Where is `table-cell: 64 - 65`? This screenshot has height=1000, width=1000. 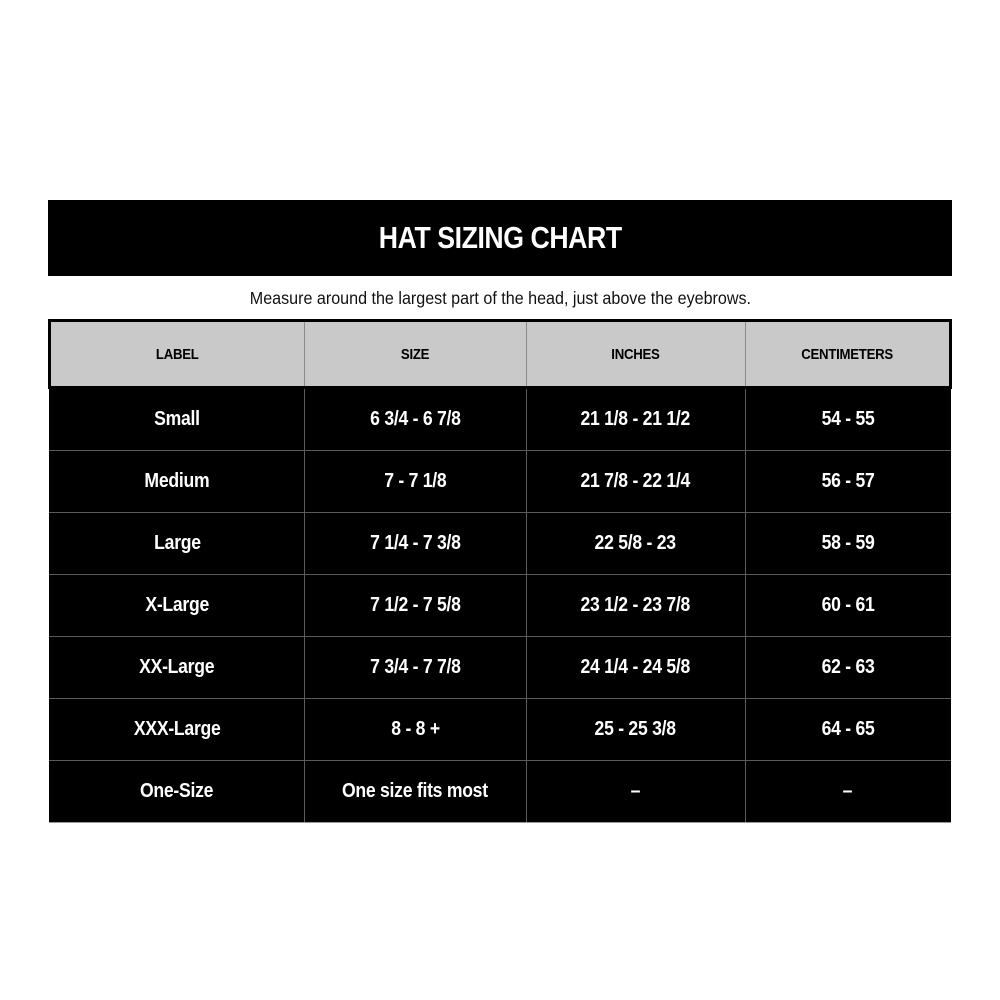 table-cell: 64 - 65 is located at coordinates (848, 729).